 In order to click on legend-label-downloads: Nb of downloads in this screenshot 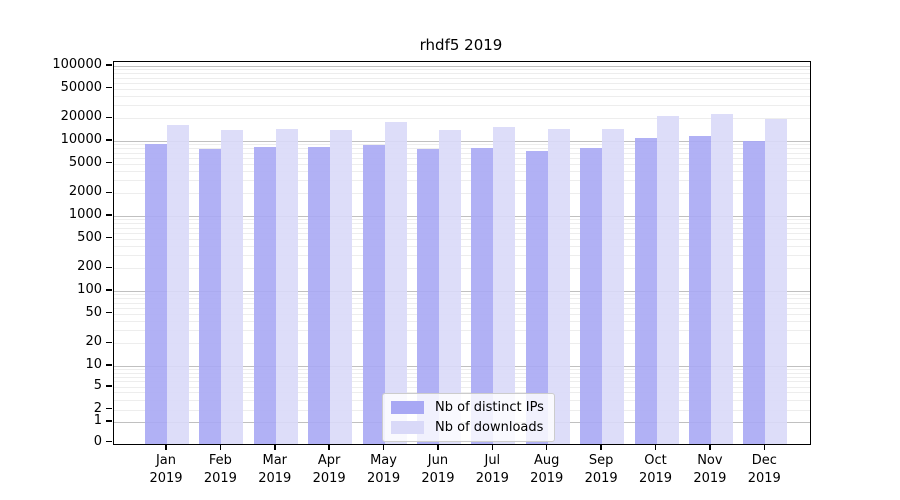, I will do `click(489, 427)`.